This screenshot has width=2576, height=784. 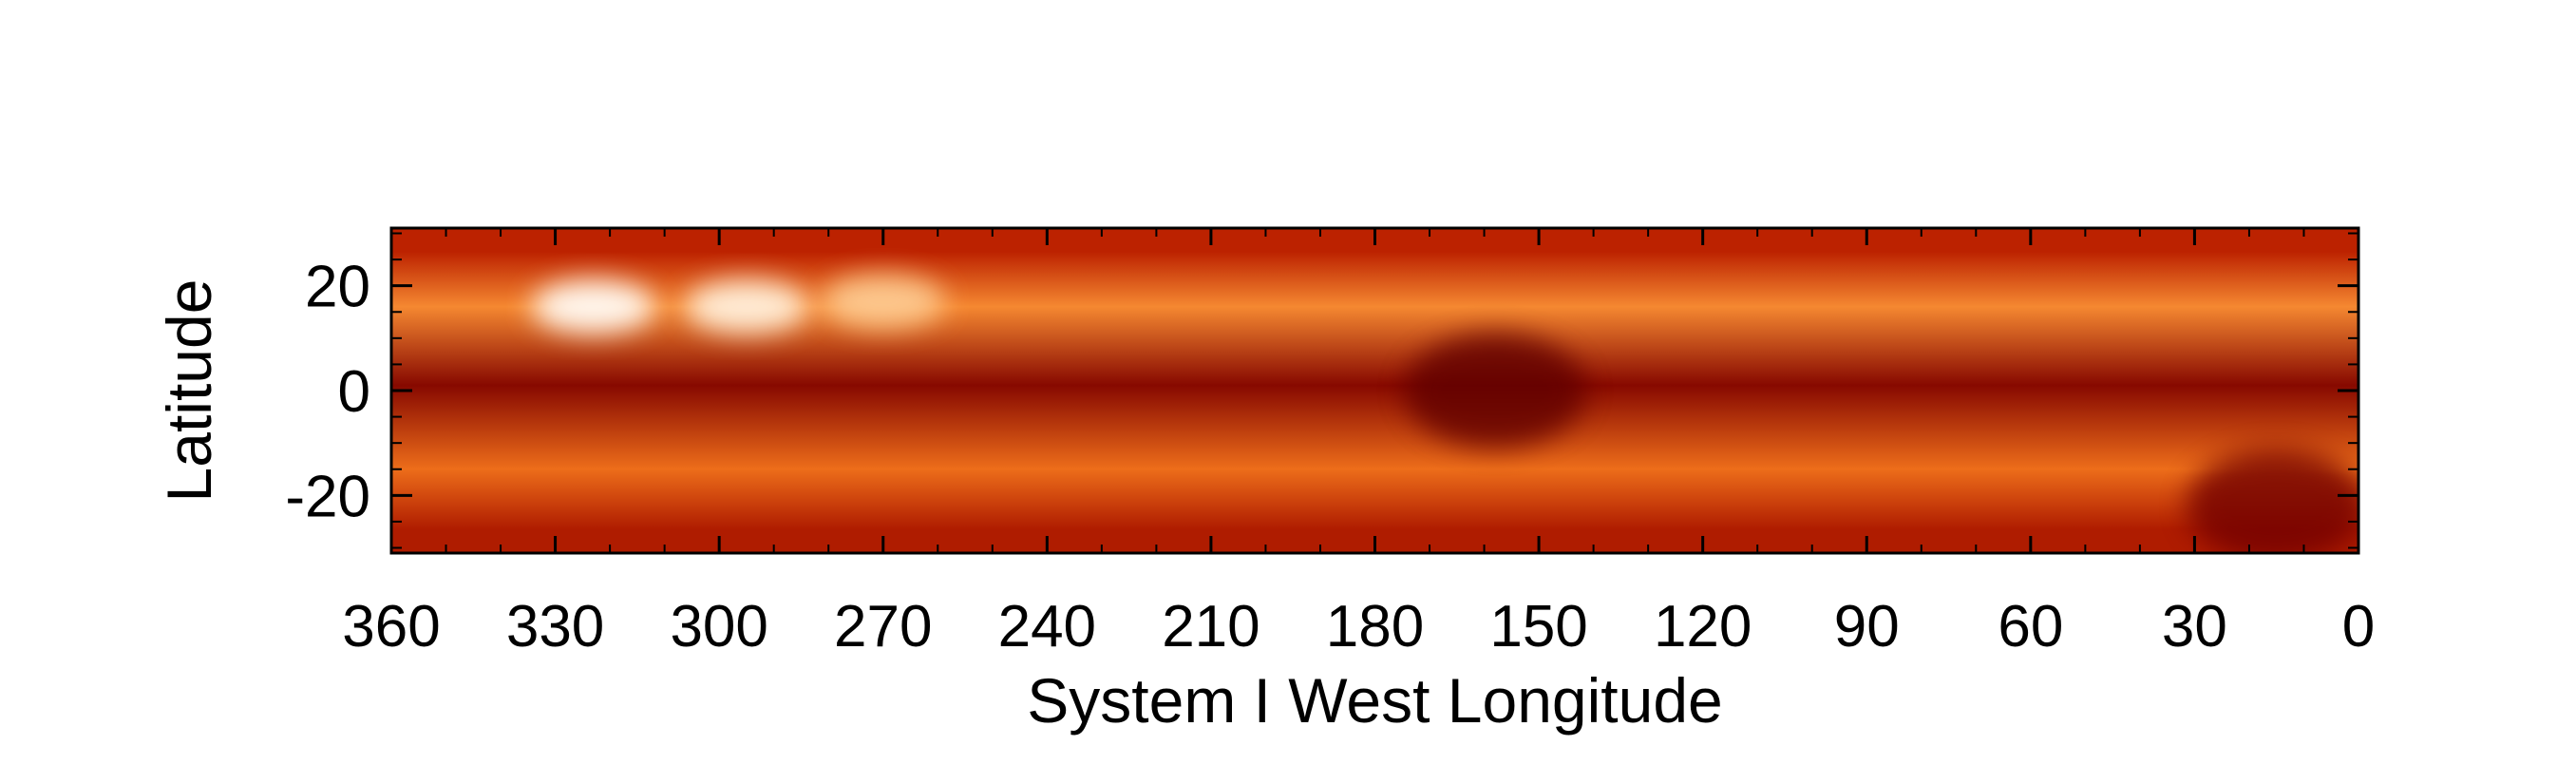 I want to click on y-tick-label: -20, so click(x=327, y=497).